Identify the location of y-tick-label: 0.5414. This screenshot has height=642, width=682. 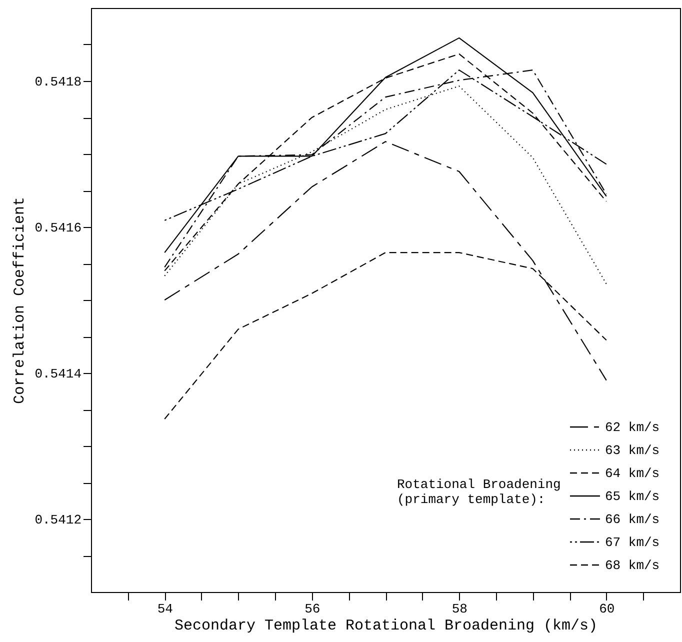
(58, 374).